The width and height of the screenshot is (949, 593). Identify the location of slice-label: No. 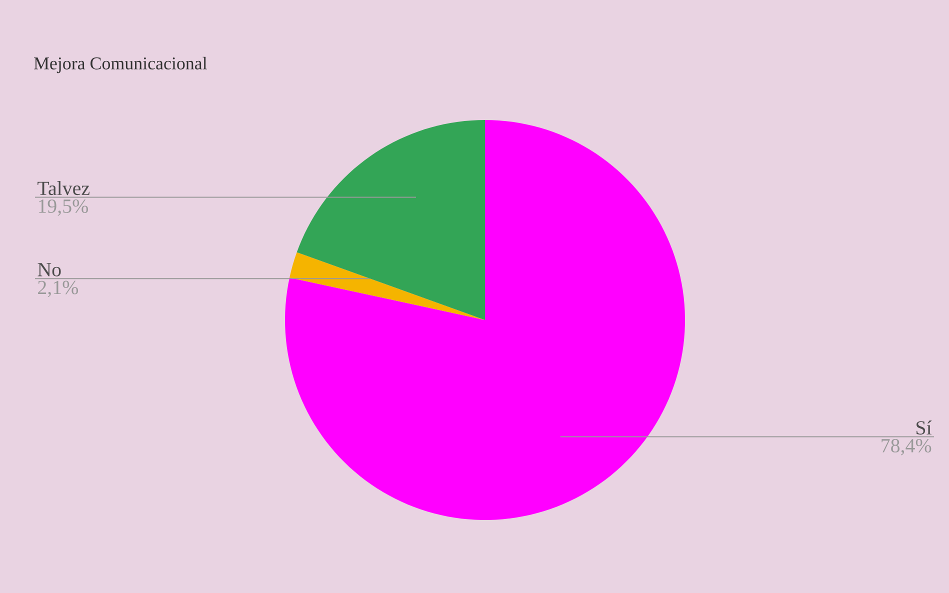
(49, 269).